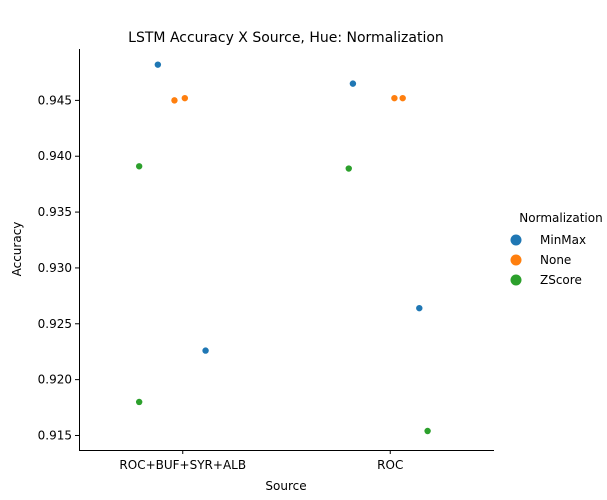 Image resolution: width=607 pixels, height=500 pixels. What do you see at coordinates (563, 240) in the screenshot?
I see `legend-label-minmax: MinMax` at bounding box center [563, 240].